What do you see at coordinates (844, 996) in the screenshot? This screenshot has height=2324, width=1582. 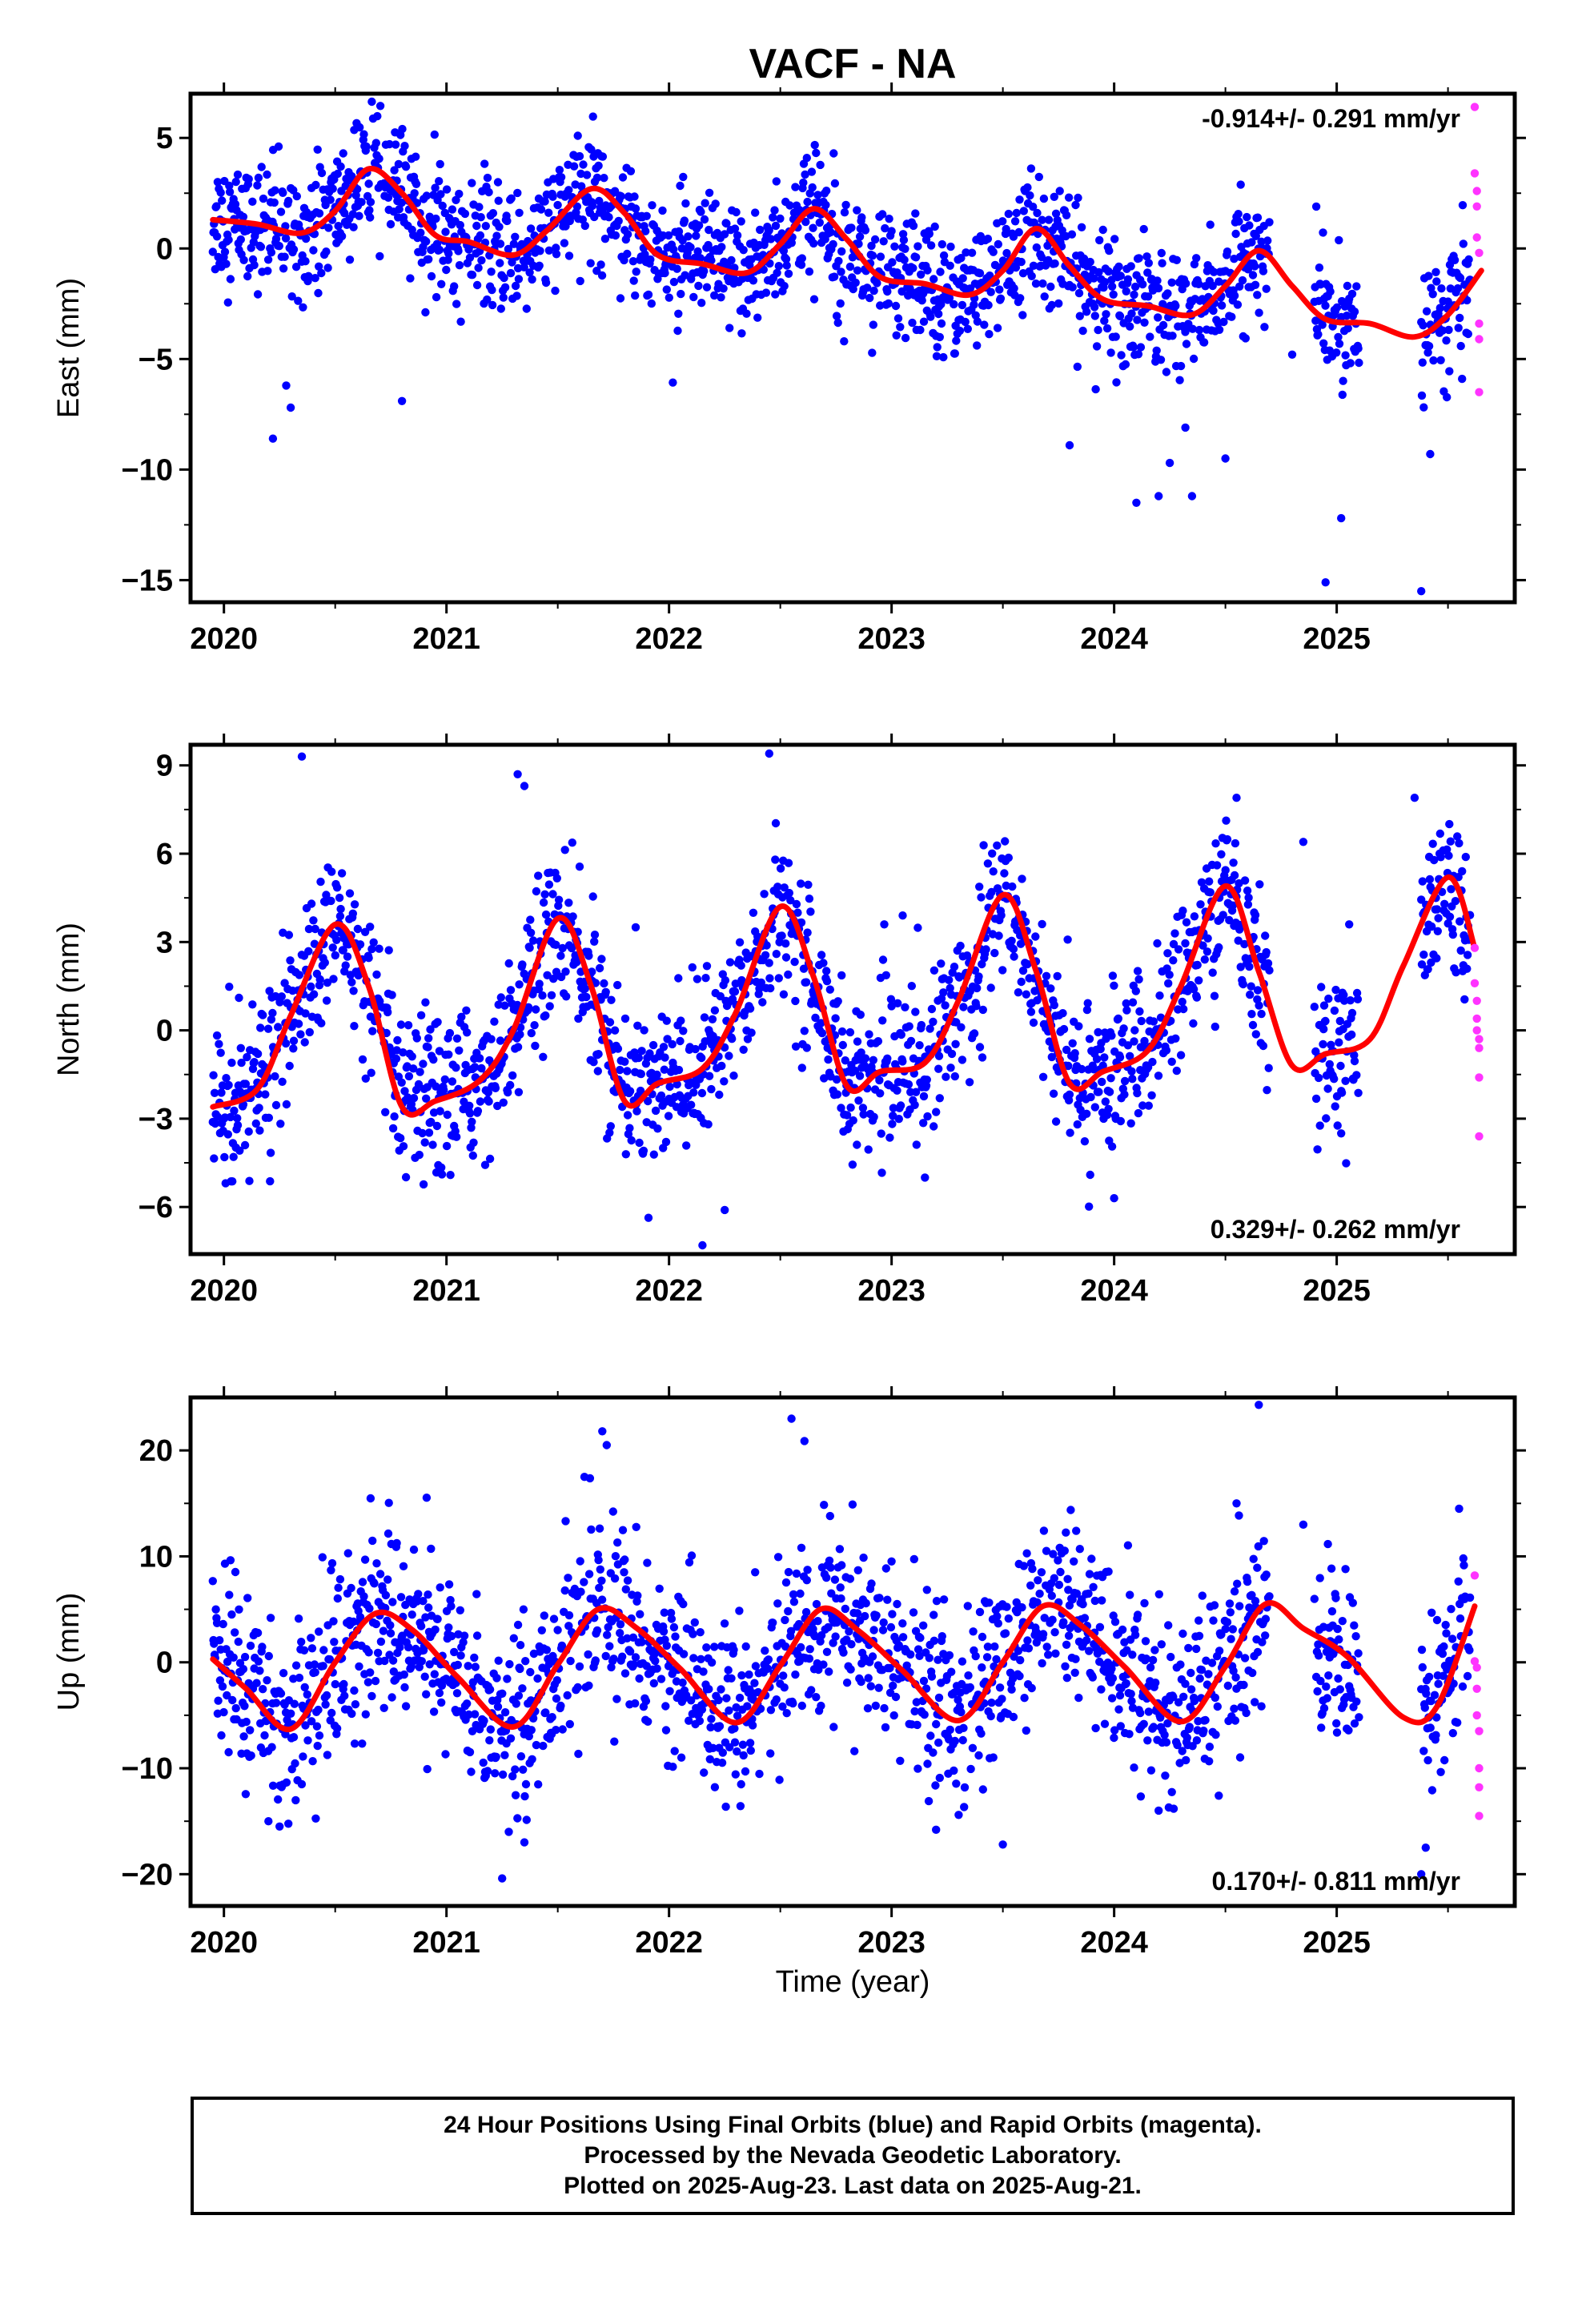 I see `model-curve` at bounding box center [844, 996].